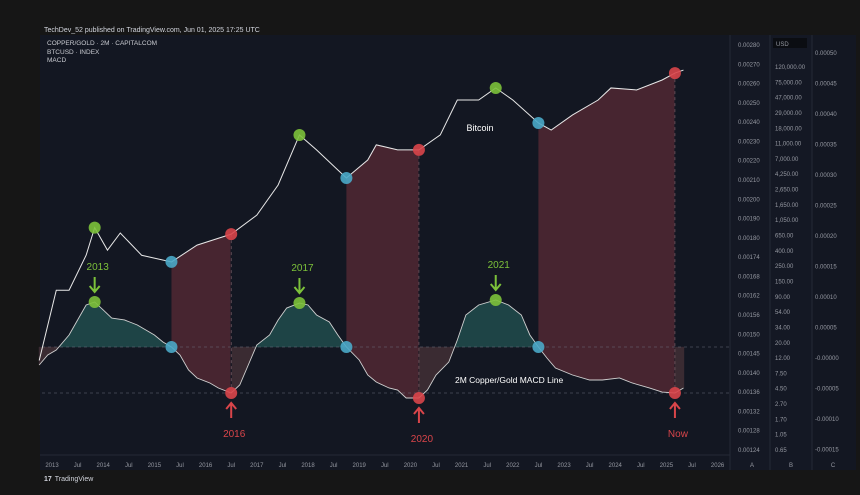  Describe the element at coordinates (781, 405) in the screenshot. I see `axis-b-tick: 2.70` at that location.